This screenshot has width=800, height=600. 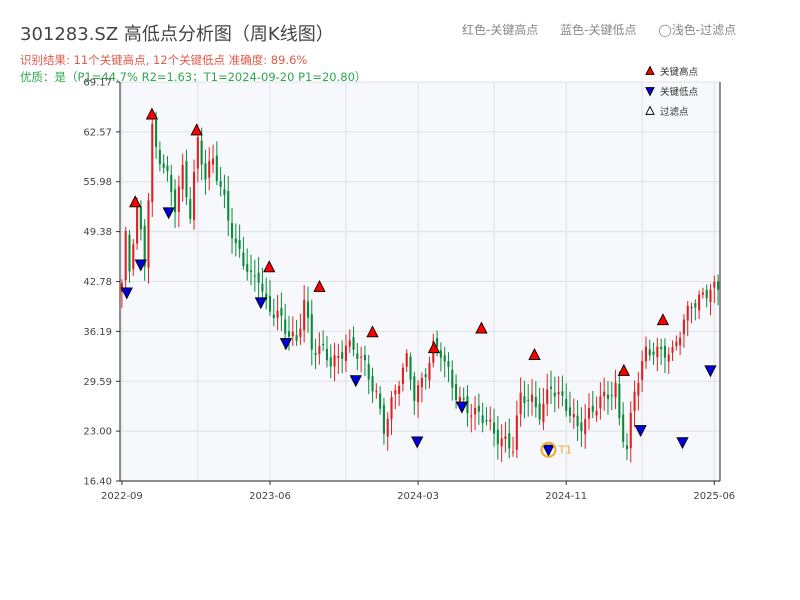 What do you see at coordinates (97, 132) in the screenshot?
I see `y-tick-label: 62.57` at bounding box center [97, 132].